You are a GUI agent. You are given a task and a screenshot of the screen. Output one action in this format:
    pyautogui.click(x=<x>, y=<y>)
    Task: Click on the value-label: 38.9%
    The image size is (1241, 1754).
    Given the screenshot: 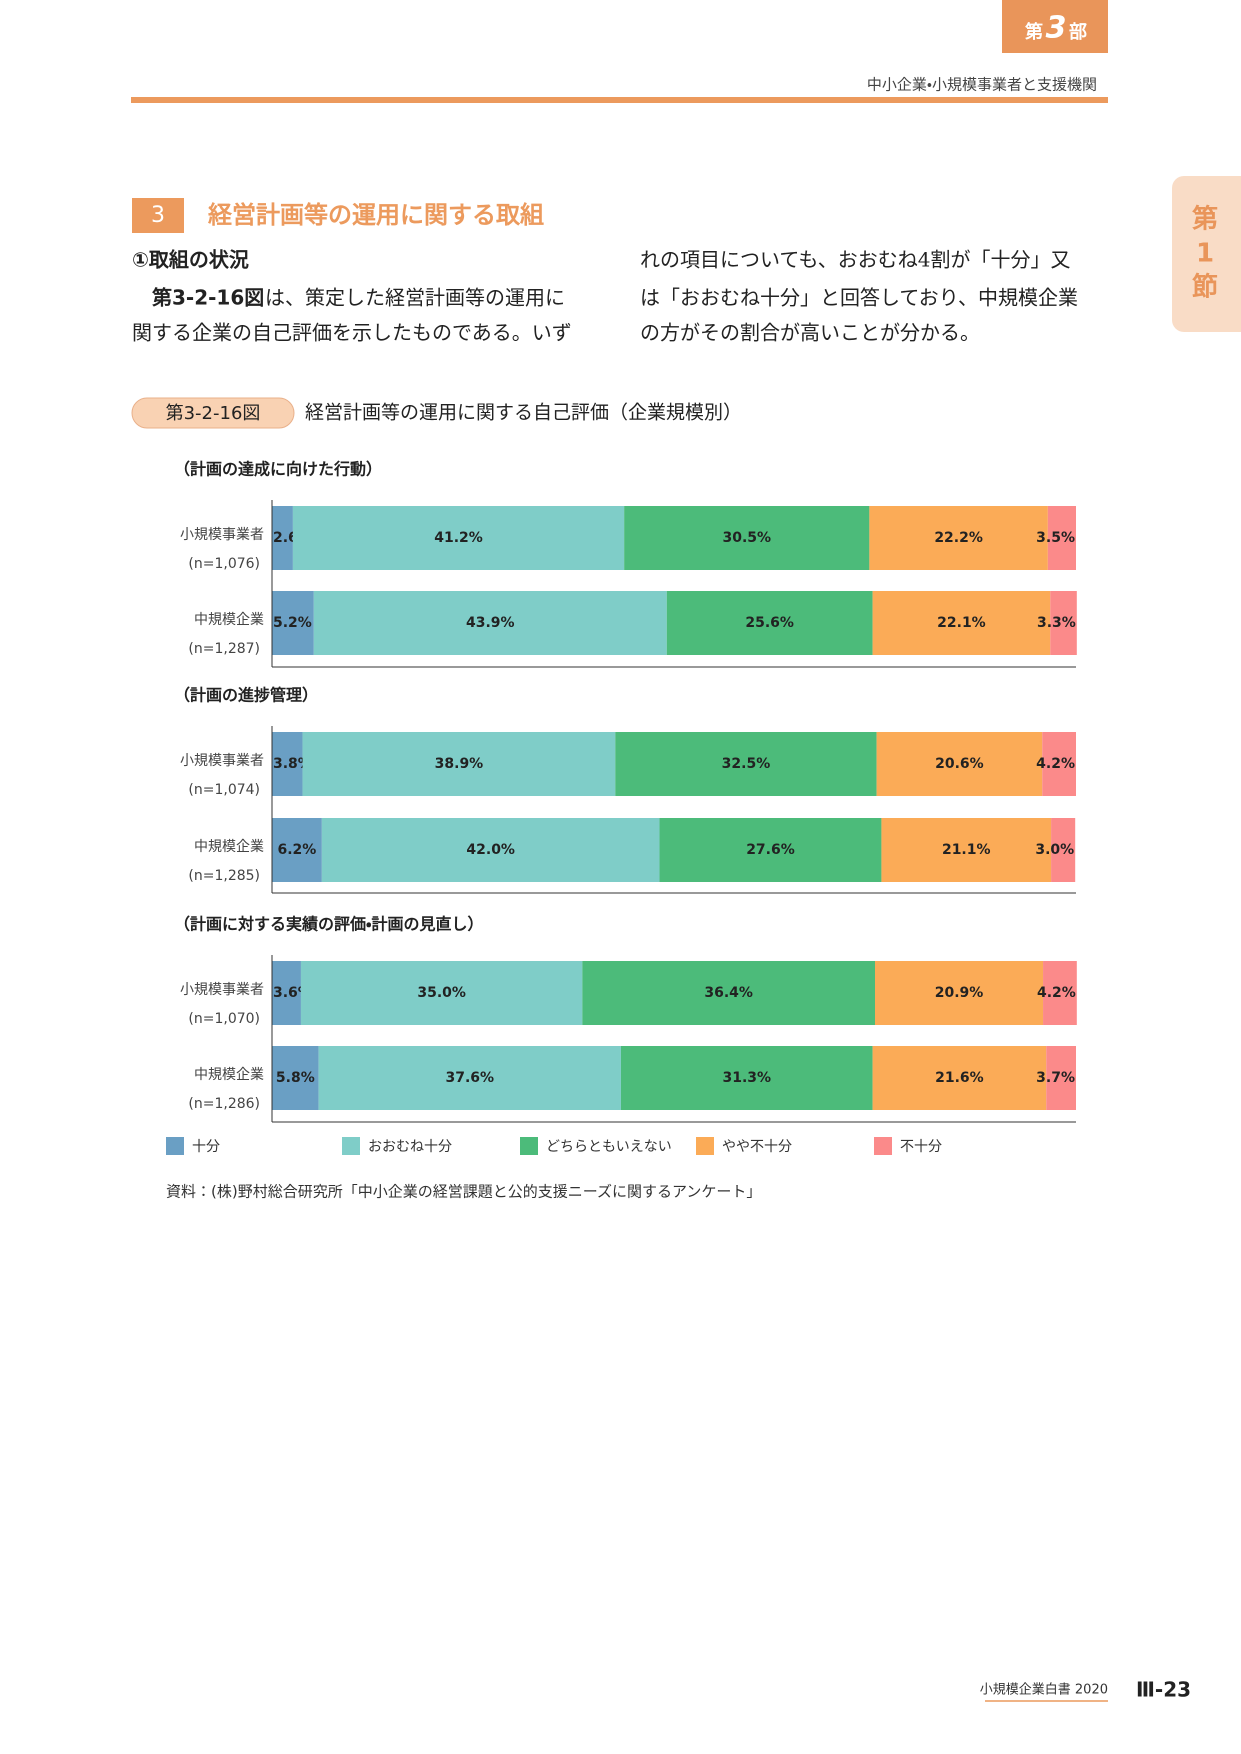 What is the action you would take?
    pyautogui.click(x=459, y=764)
    